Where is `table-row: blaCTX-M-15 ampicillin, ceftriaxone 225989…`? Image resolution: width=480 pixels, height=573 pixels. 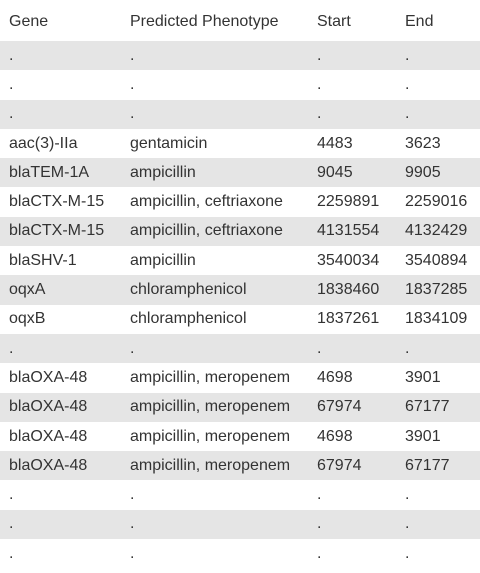
table-row: blaCTX-M-15 ampicillin, ceftriaxone 225989… is located at coordinates (240, 202).